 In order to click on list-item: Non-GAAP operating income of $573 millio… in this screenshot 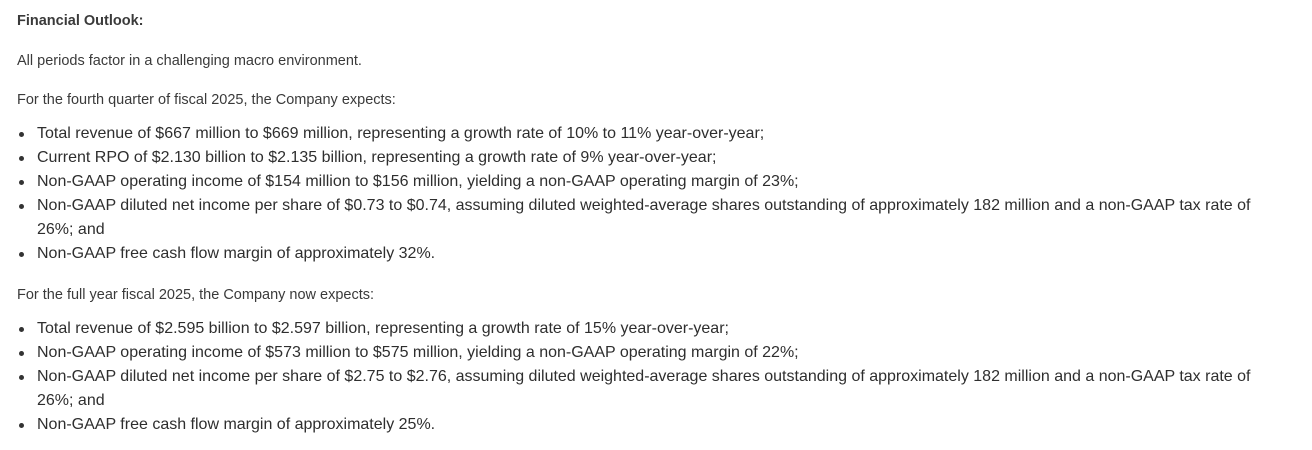, I will do `click(656, 353)`.